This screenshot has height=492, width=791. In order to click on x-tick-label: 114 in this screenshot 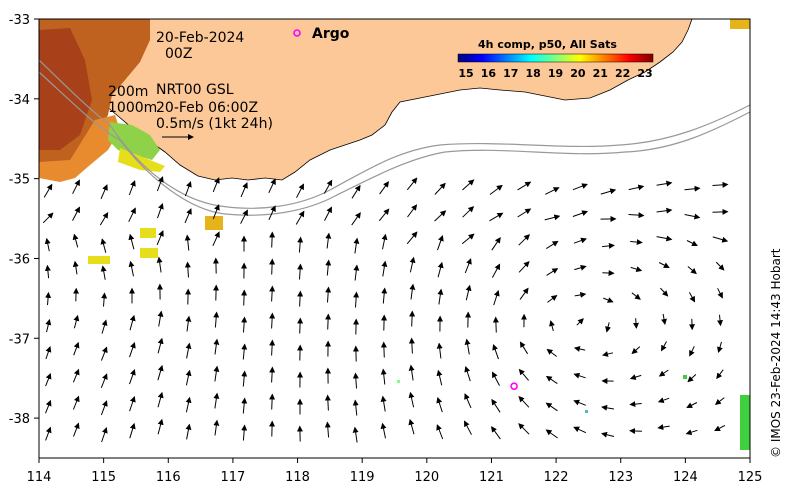, I will do `click(39, 477)`.